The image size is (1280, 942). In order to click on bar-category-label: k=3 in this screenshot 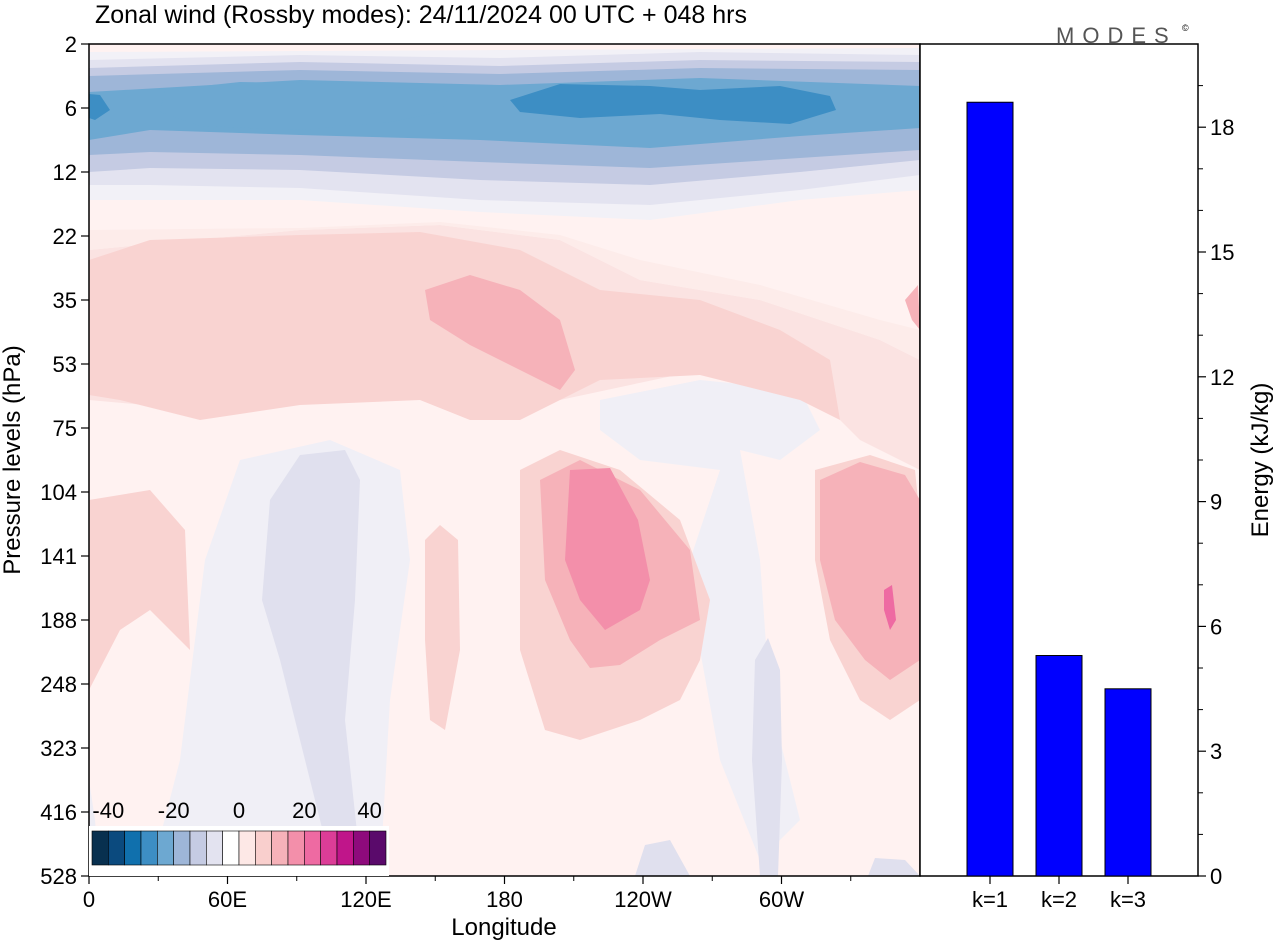, I will do `click(1128, 899)`.